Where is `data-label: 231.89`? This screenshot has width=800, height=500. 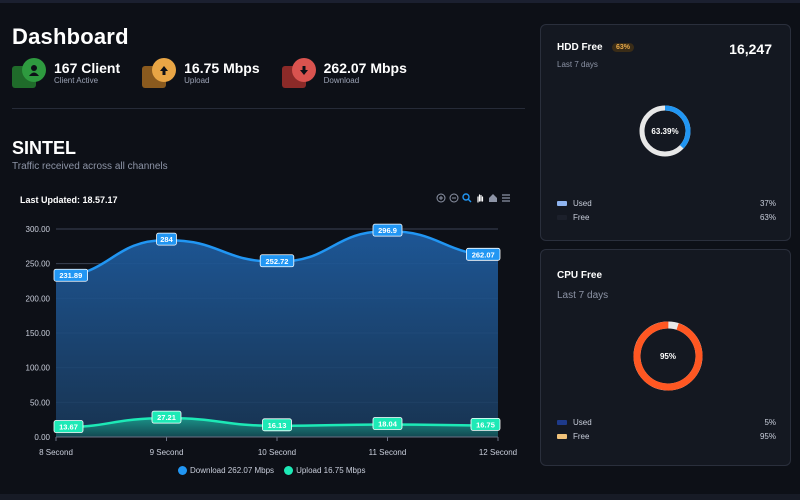 data-label: 231.89 is located at coordinates (70, 275).